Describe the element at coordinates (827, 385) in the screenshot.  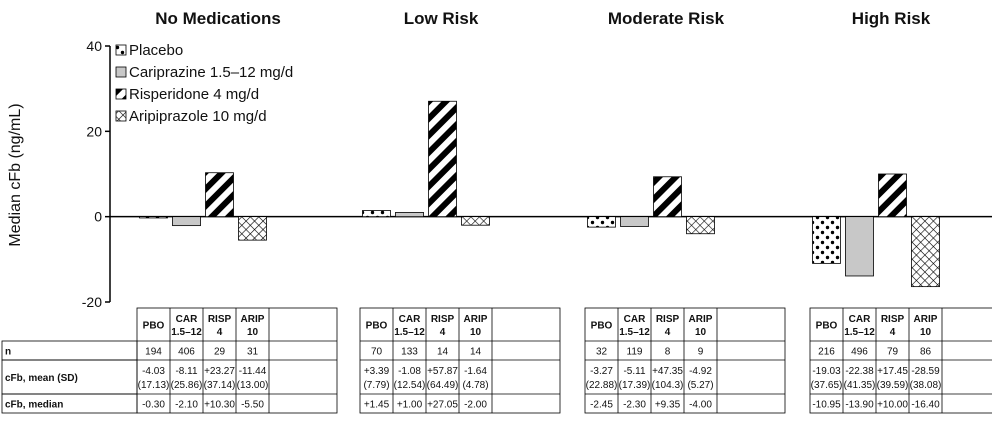
I see `table-cell-sd: (37.65)` at that location.